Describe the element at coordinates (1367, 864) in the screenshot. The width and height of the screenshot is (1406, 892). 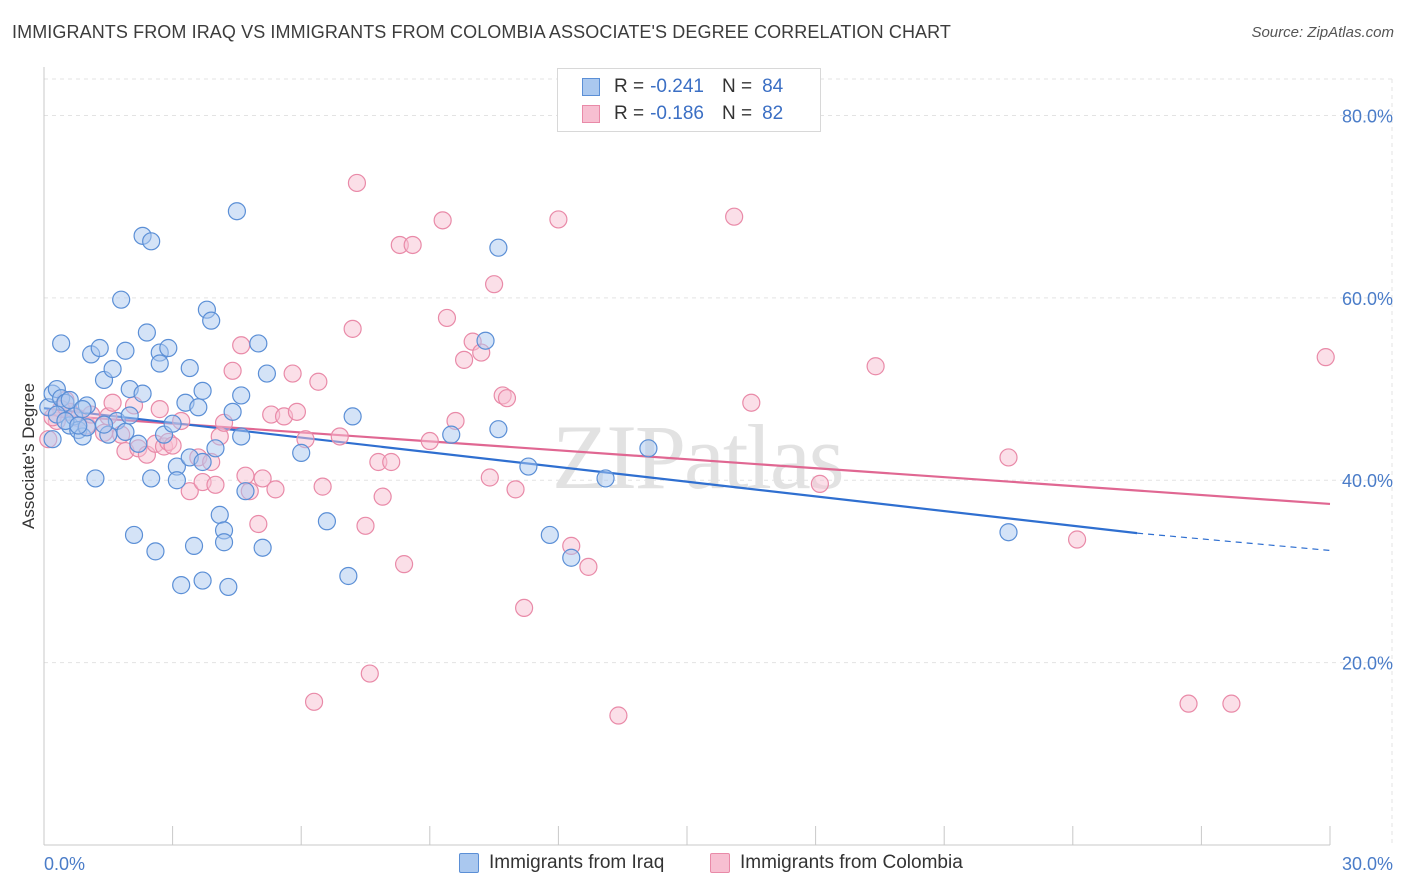
I see `x-tick-label-max: 30.0%` at that location.